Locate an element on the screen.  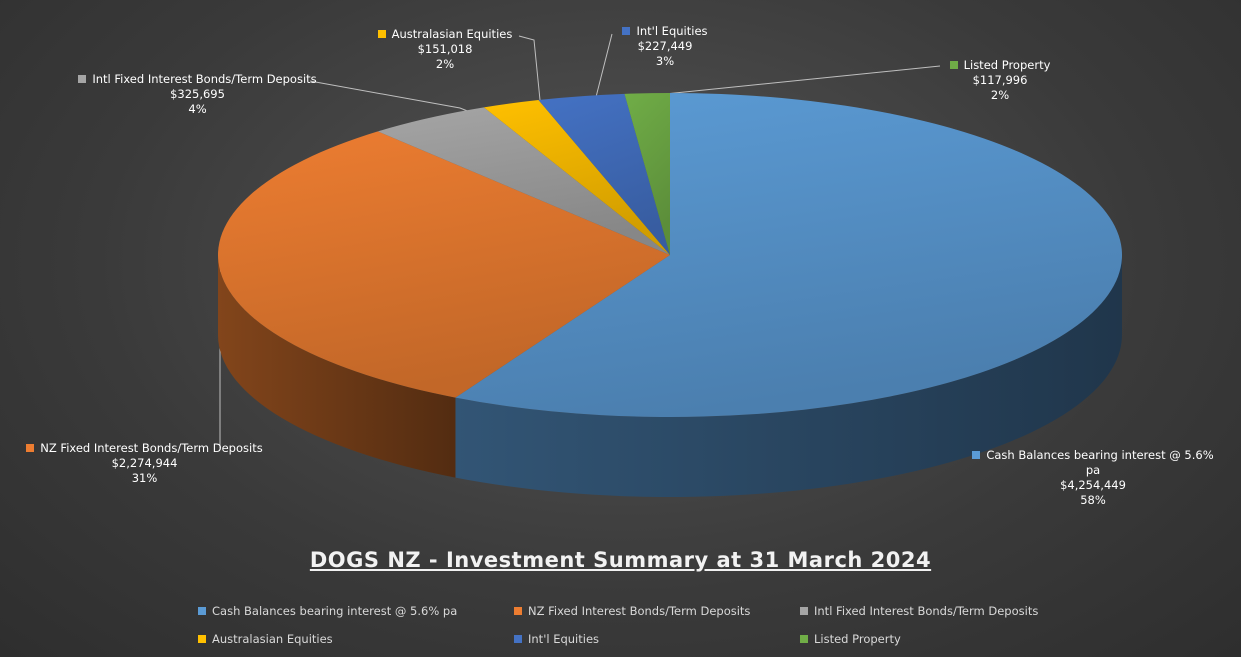
data-label-name: Cash Balances bearing interest @ 5.6% pa is located at coordinates (1093, 463).